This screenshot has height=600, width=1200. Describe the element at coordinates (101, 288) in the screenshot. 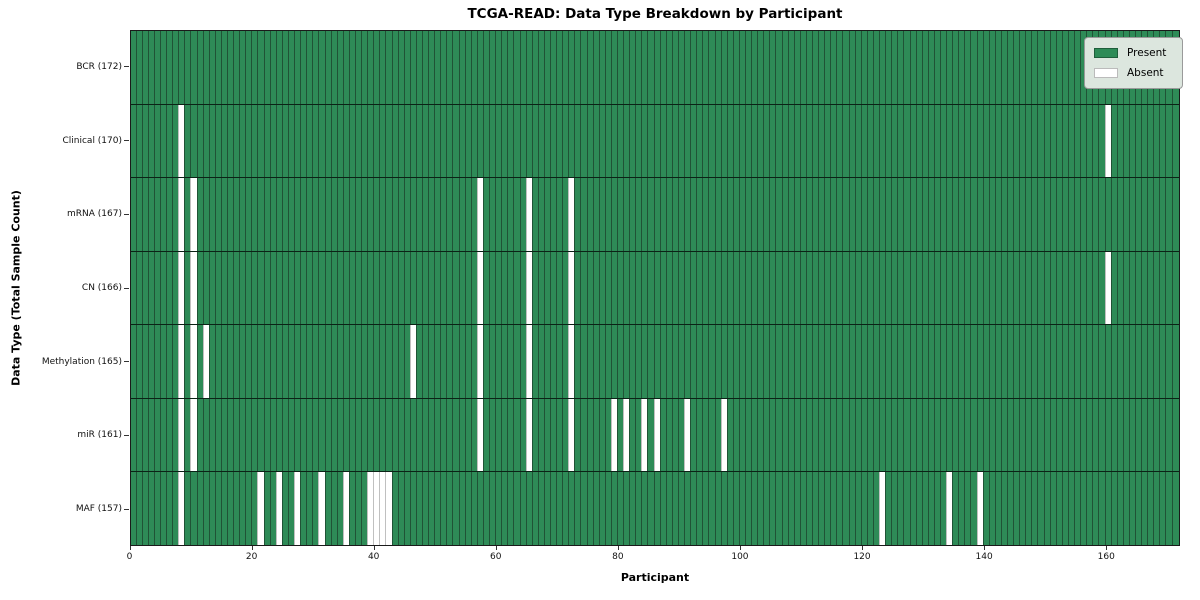

I see `y-tick-label-CN: CN (166)` at that location.